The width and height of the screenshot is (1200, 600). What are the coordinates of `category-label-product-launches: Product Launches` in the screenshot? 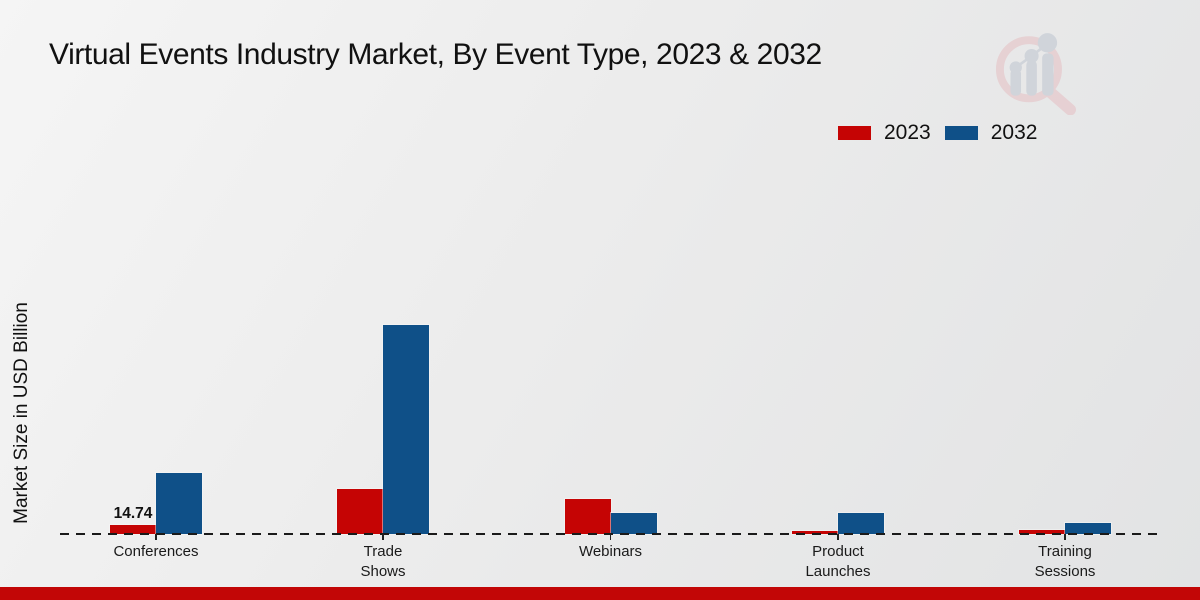 It's located at (838, 561).